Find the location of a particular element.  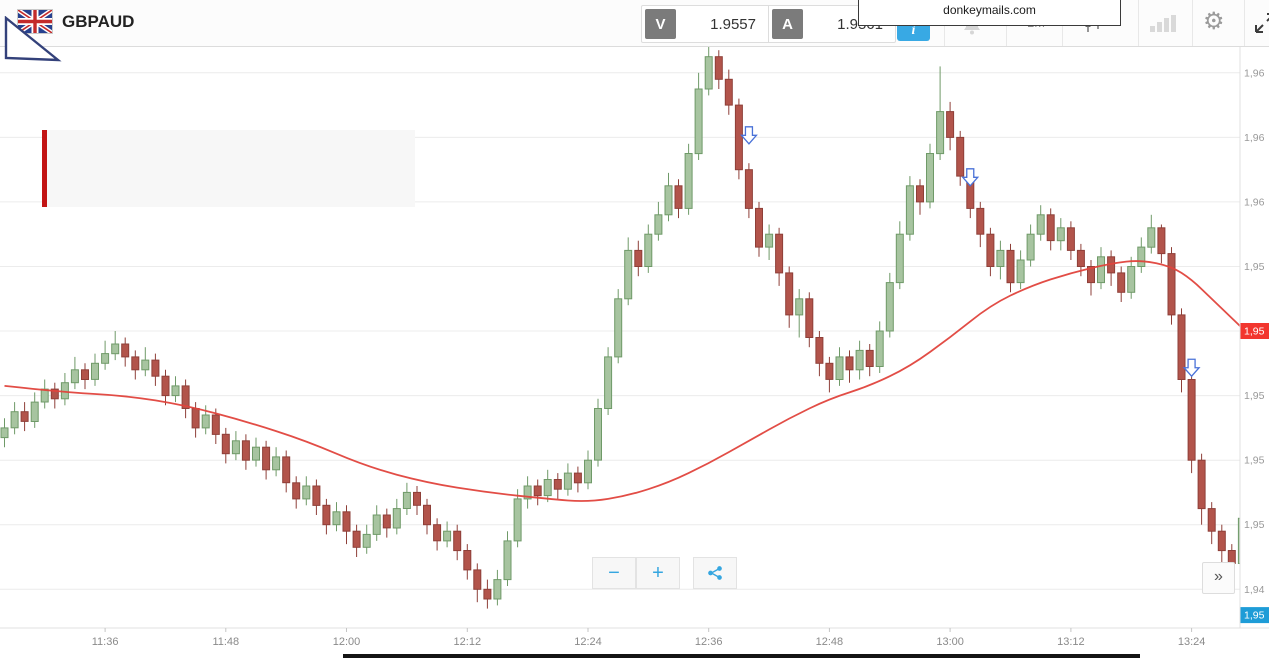

zoom-in-button: + is located at coordinates (658, 573).